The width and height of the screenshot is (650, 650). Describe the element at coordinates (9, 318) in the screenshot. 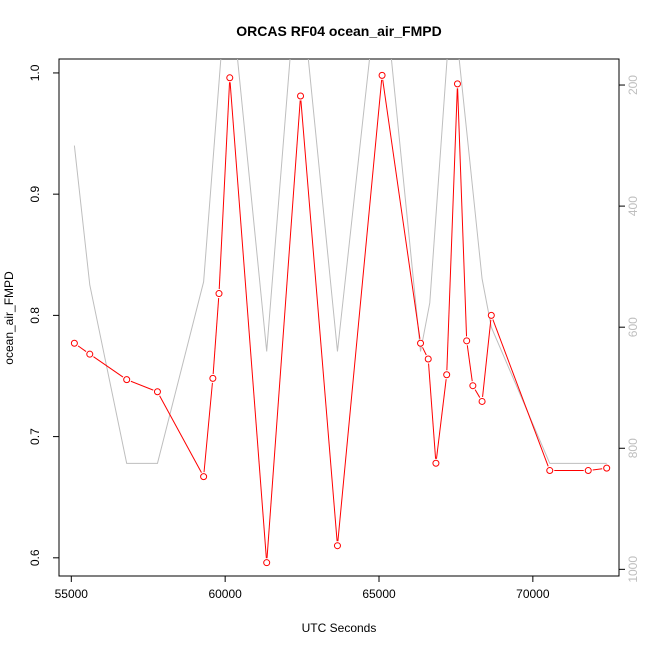

I see `y-axis-label: ocean_air_FMPD` at that location.